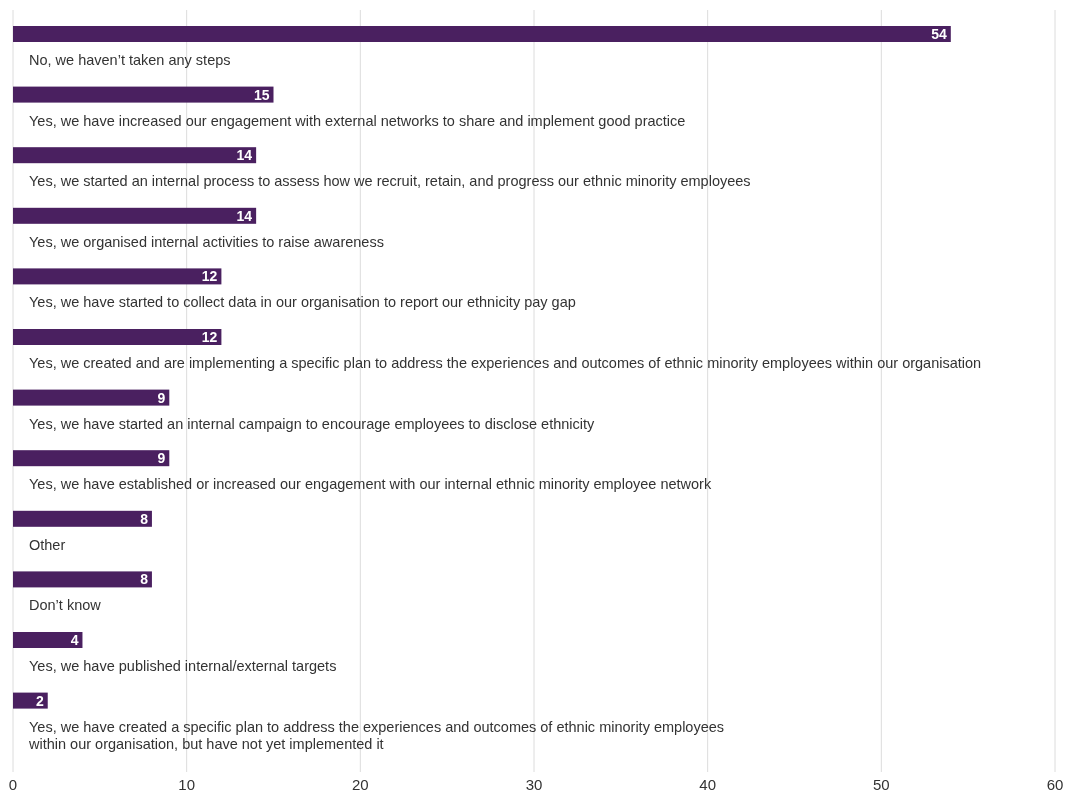  Describe the element at coordinates (13, 784) in the screenshot. I see `x-tick-label: 0` at that location.